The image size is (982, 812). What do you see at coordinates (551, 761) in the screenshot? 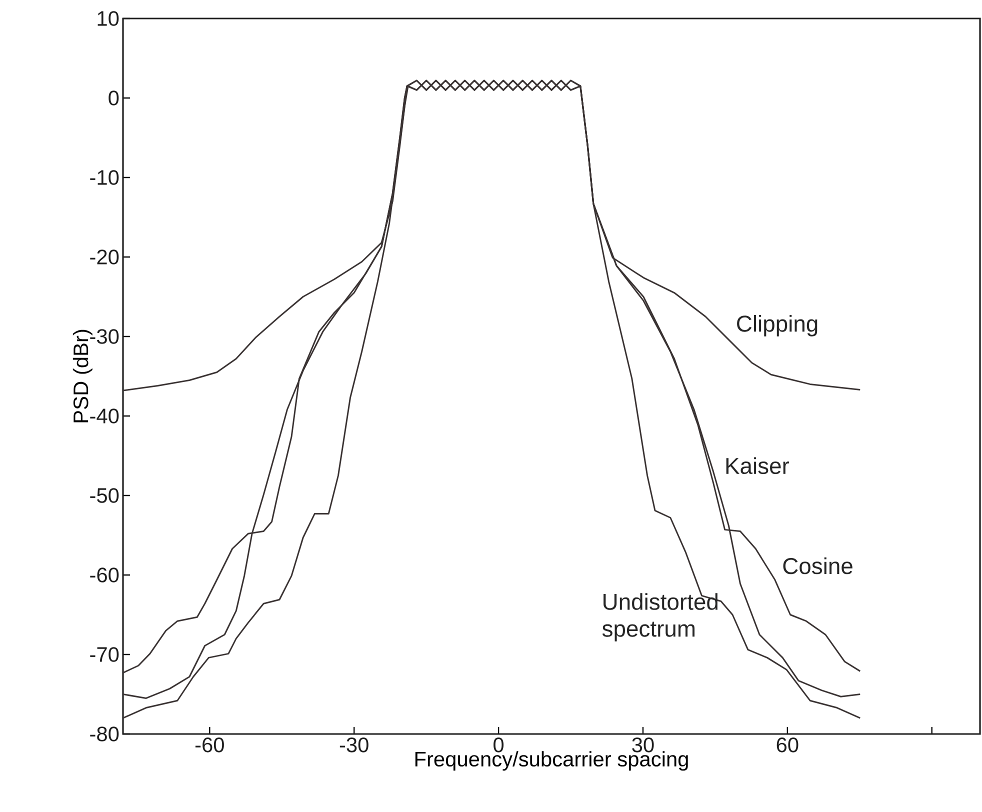
I see `x-axis-title: Frequency/subcarrier spacing` at bounding box center [551, 761].